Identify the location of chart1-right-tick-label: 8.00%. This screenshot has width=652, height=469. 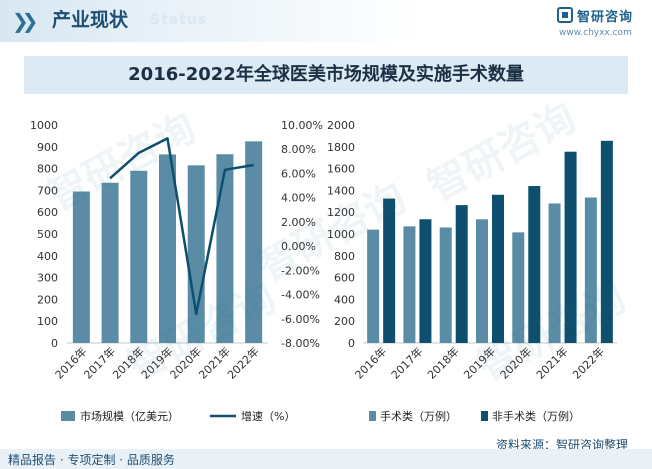
(298, 149).